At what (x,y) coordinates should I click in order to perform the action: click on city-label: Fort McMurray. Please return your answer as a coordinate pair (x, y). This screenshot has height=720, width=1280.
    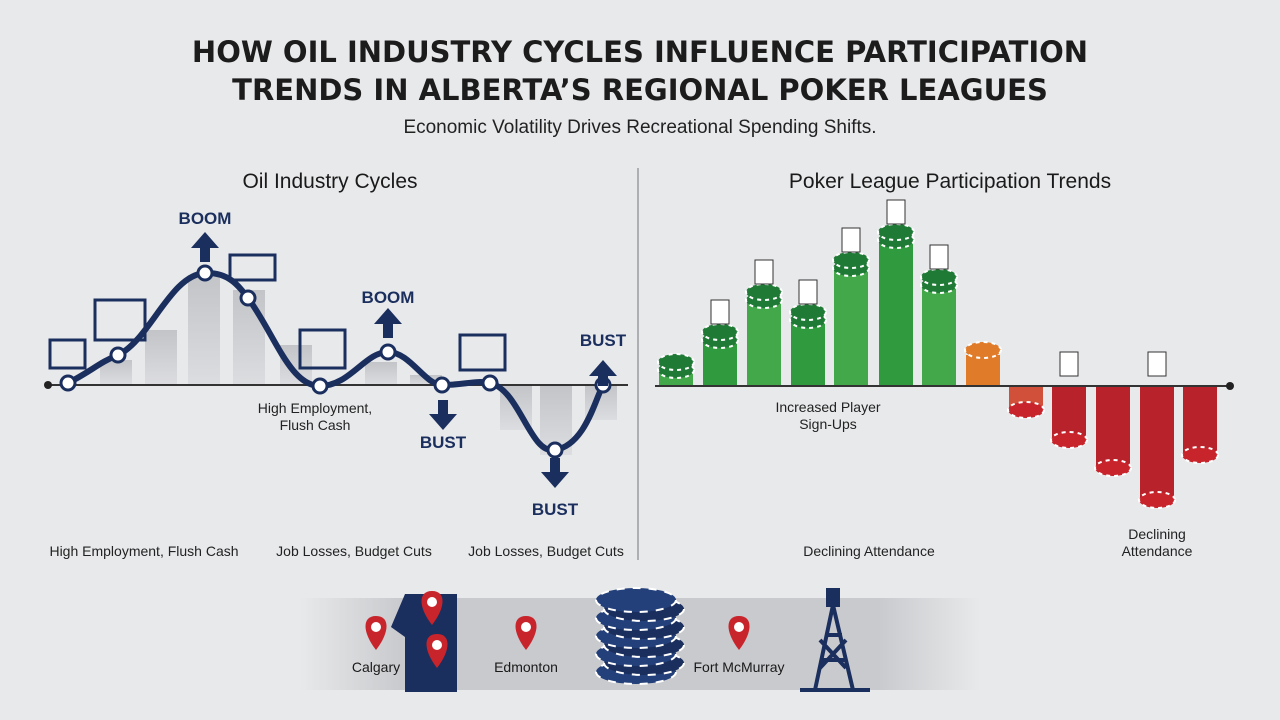
    Looking at the image, I should click on (739, 667).